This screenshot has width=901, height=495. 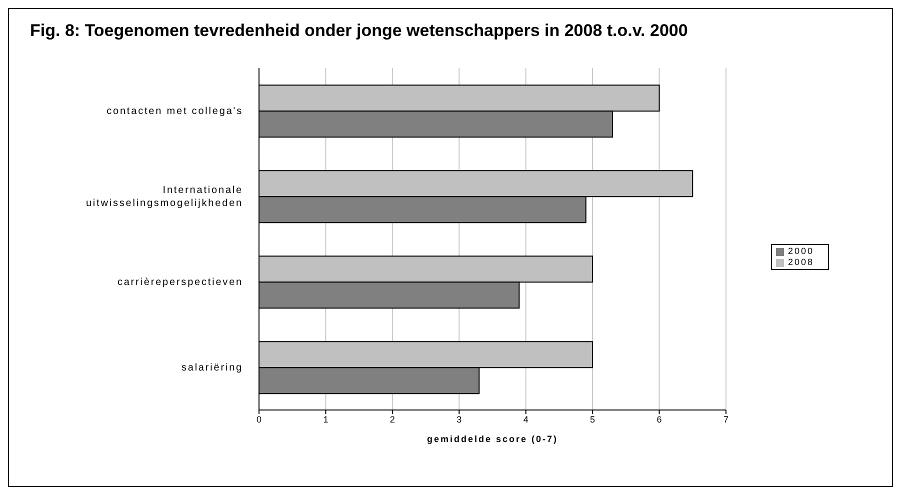 I want to click on x-tick-label: 4, so click(x=525, y=419).